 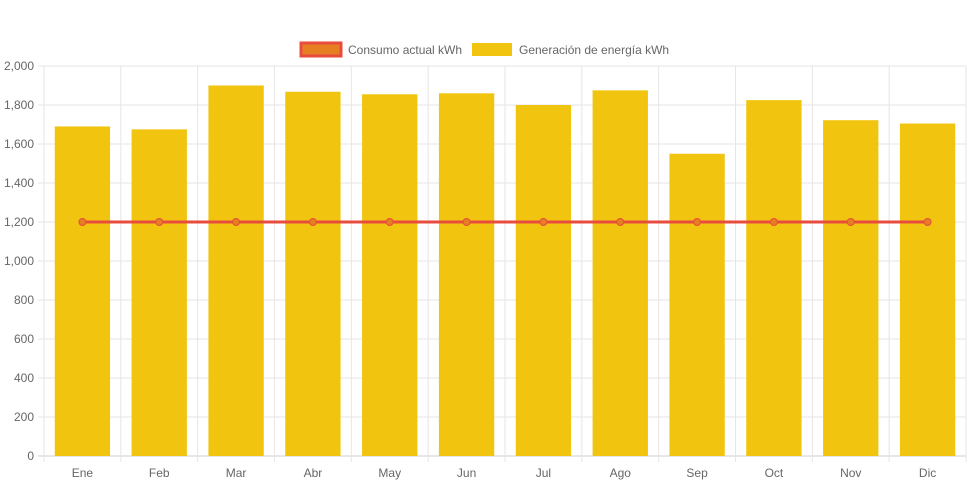 I want to click on bar-generacion-may, so click(x=390, y=275).